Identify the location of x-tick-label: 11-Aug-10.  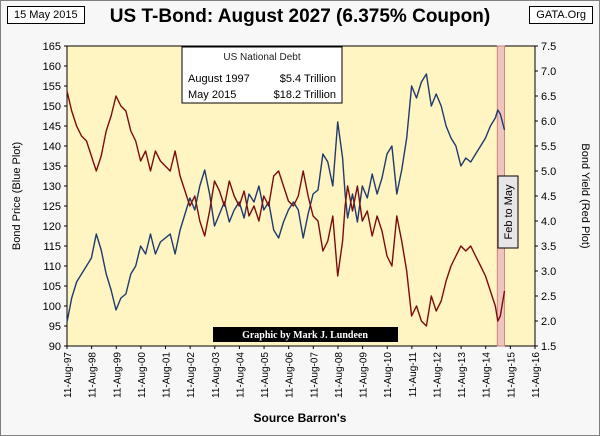
(388, 375).